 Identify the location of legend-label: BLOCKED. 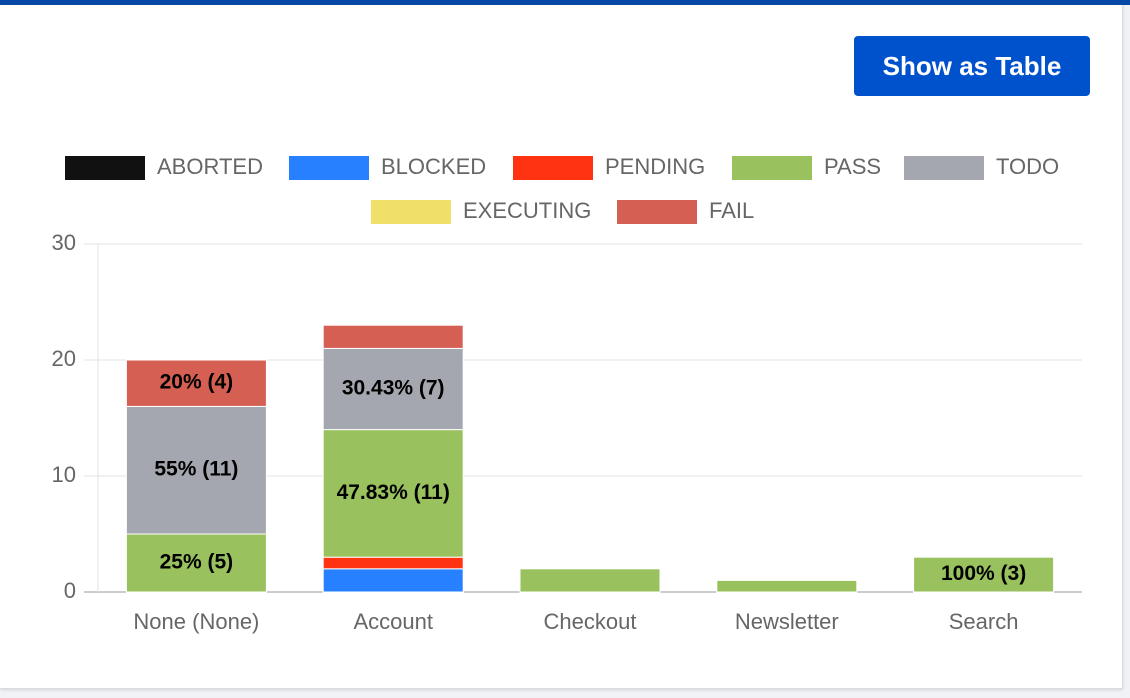
(433, 166).